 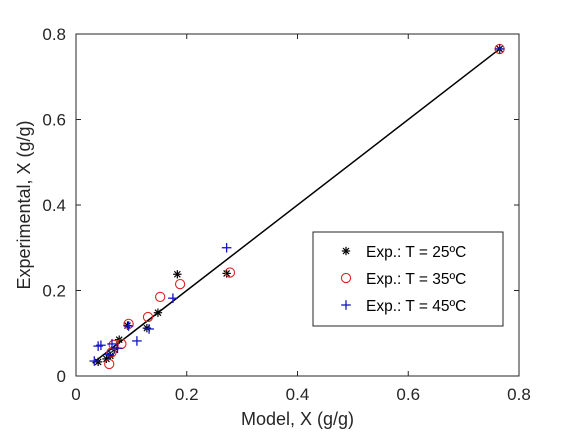 I want to click on legend-label: Exp.: T = 45ºC, so click(x=416, y=306).